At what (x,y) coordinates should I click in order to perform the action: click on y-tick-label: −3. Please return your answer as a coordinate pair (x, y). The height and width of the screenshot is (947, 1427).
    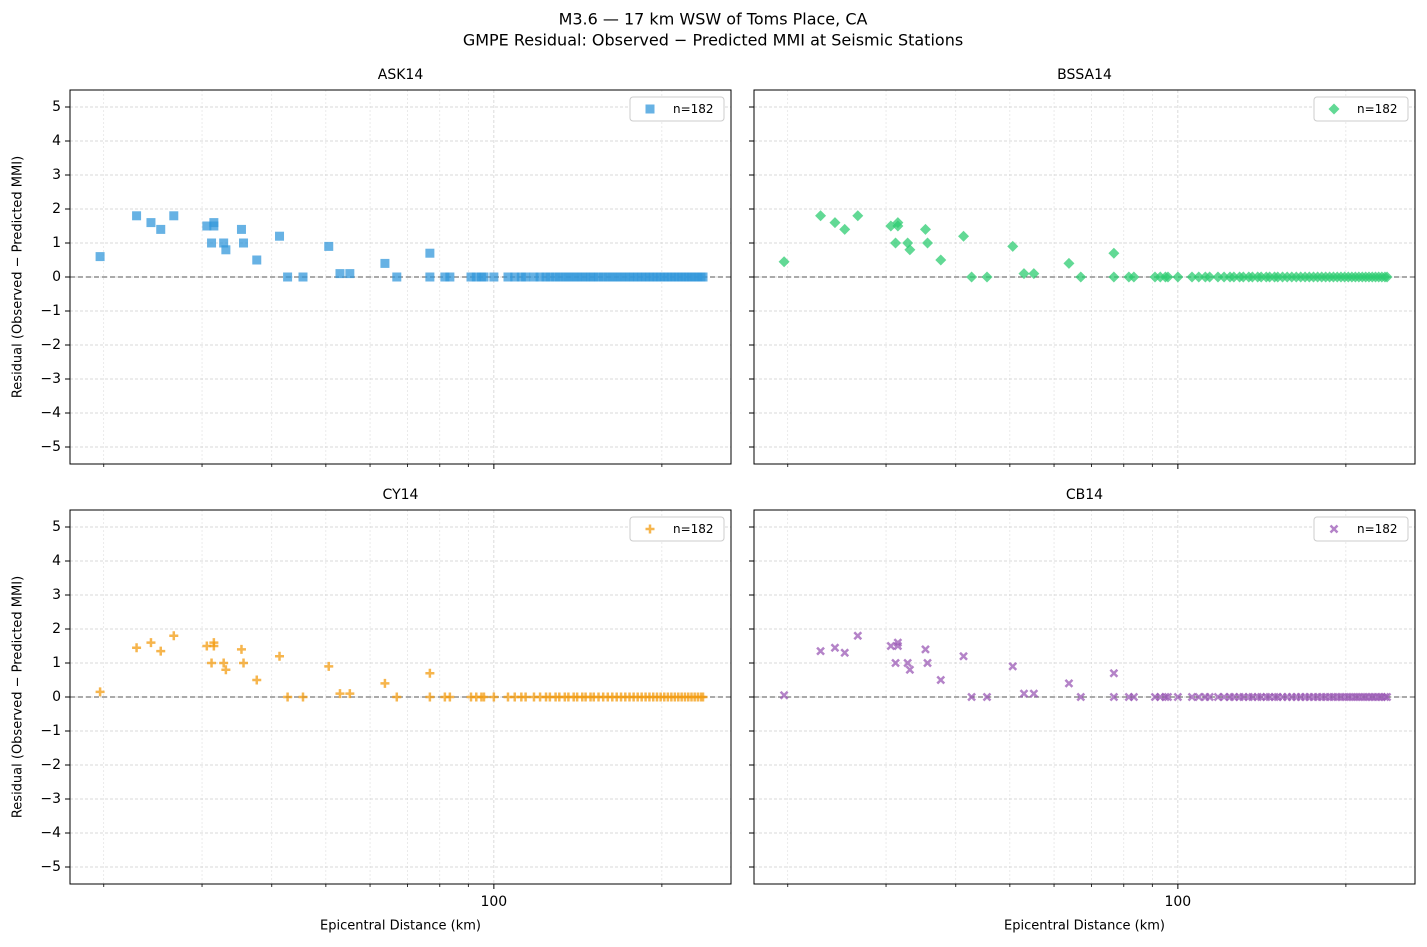
    Looking at the image, I should click on (50, 799).